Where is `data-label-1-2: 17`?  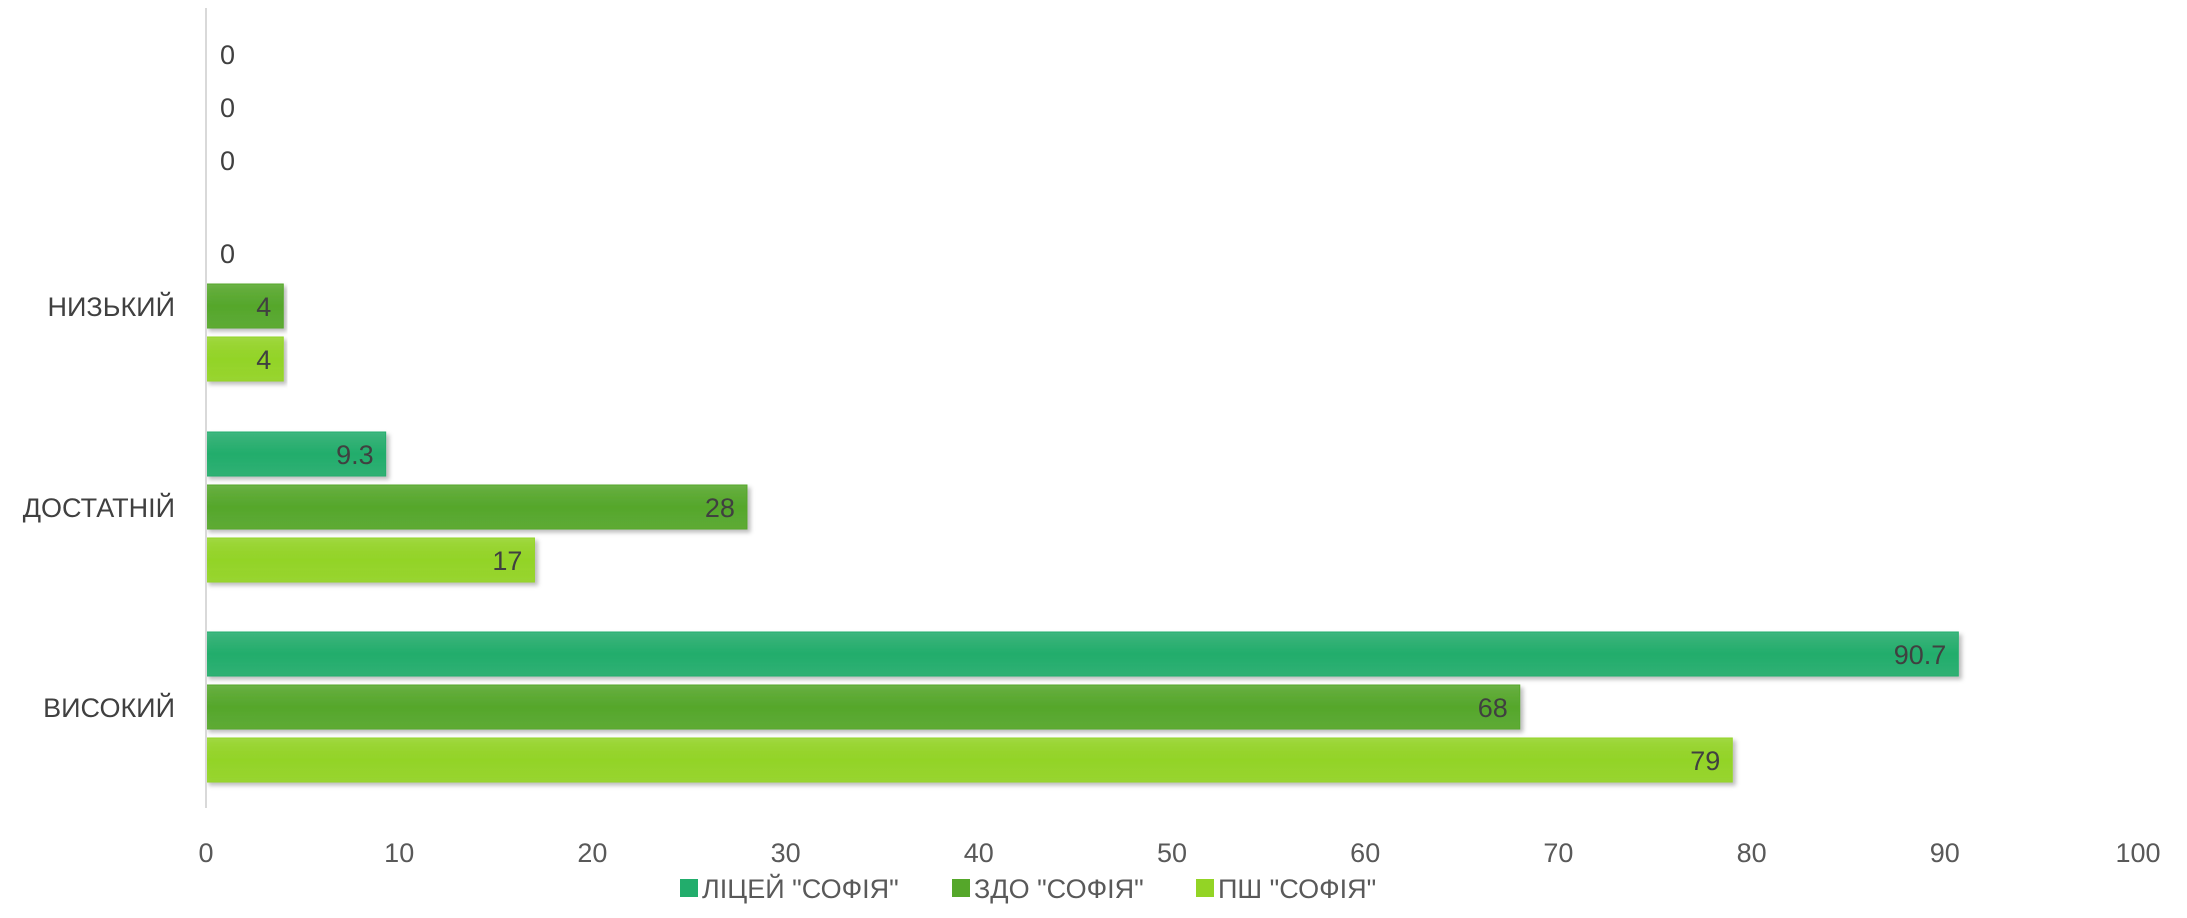 data-label-1-2: 17 is located at coordinates (507, 561).